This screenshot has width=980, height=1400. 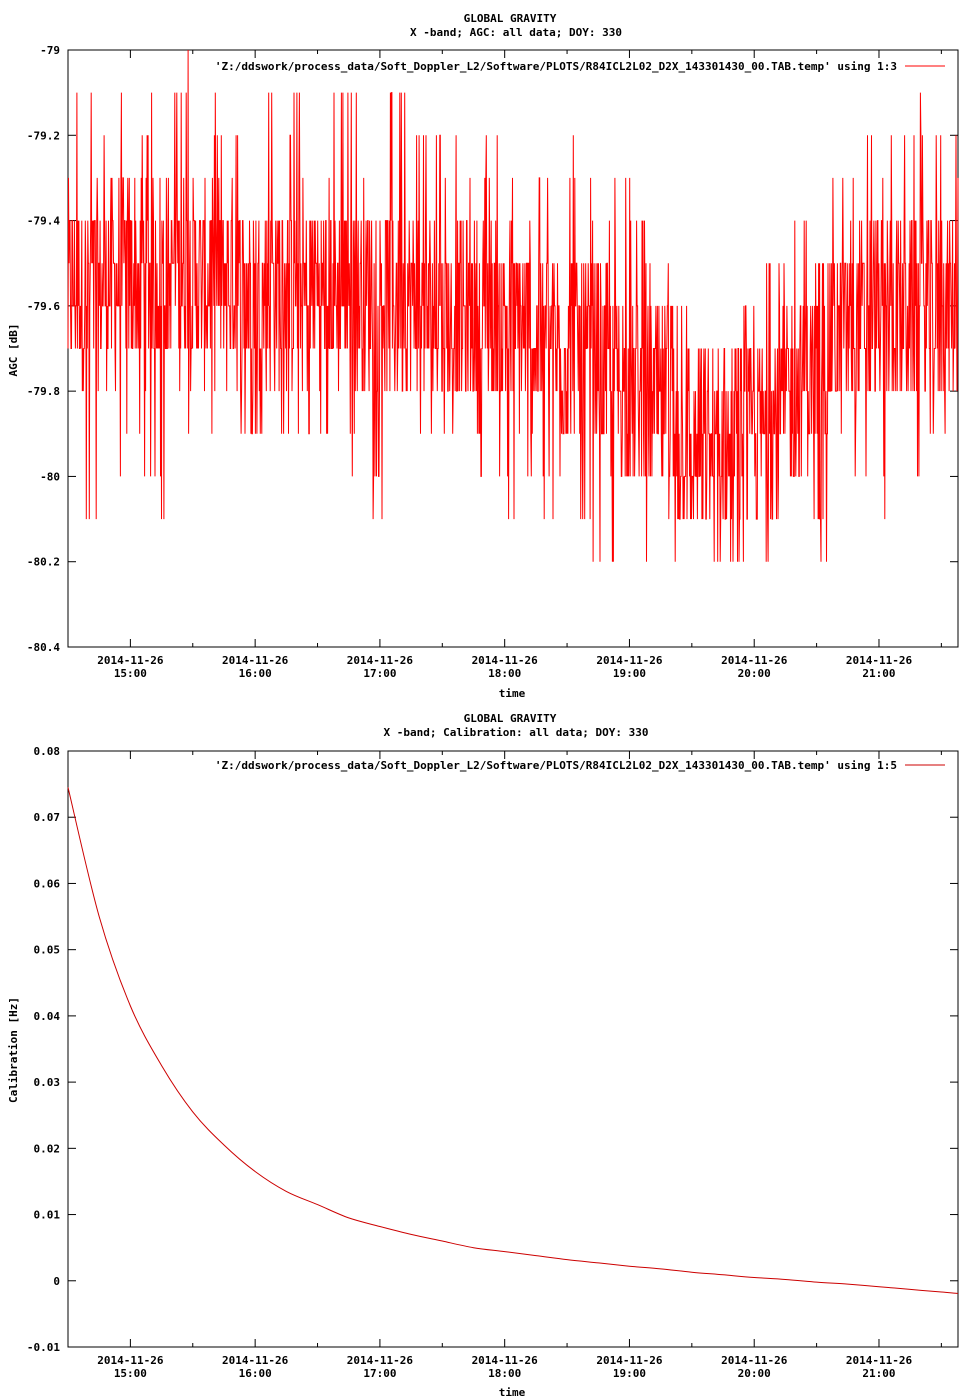 What do you see at coordinates (13, 1050) in the screenshot?
I see `y-axis-label: Calibration [Hz]` at bounding box center [13, 1050].